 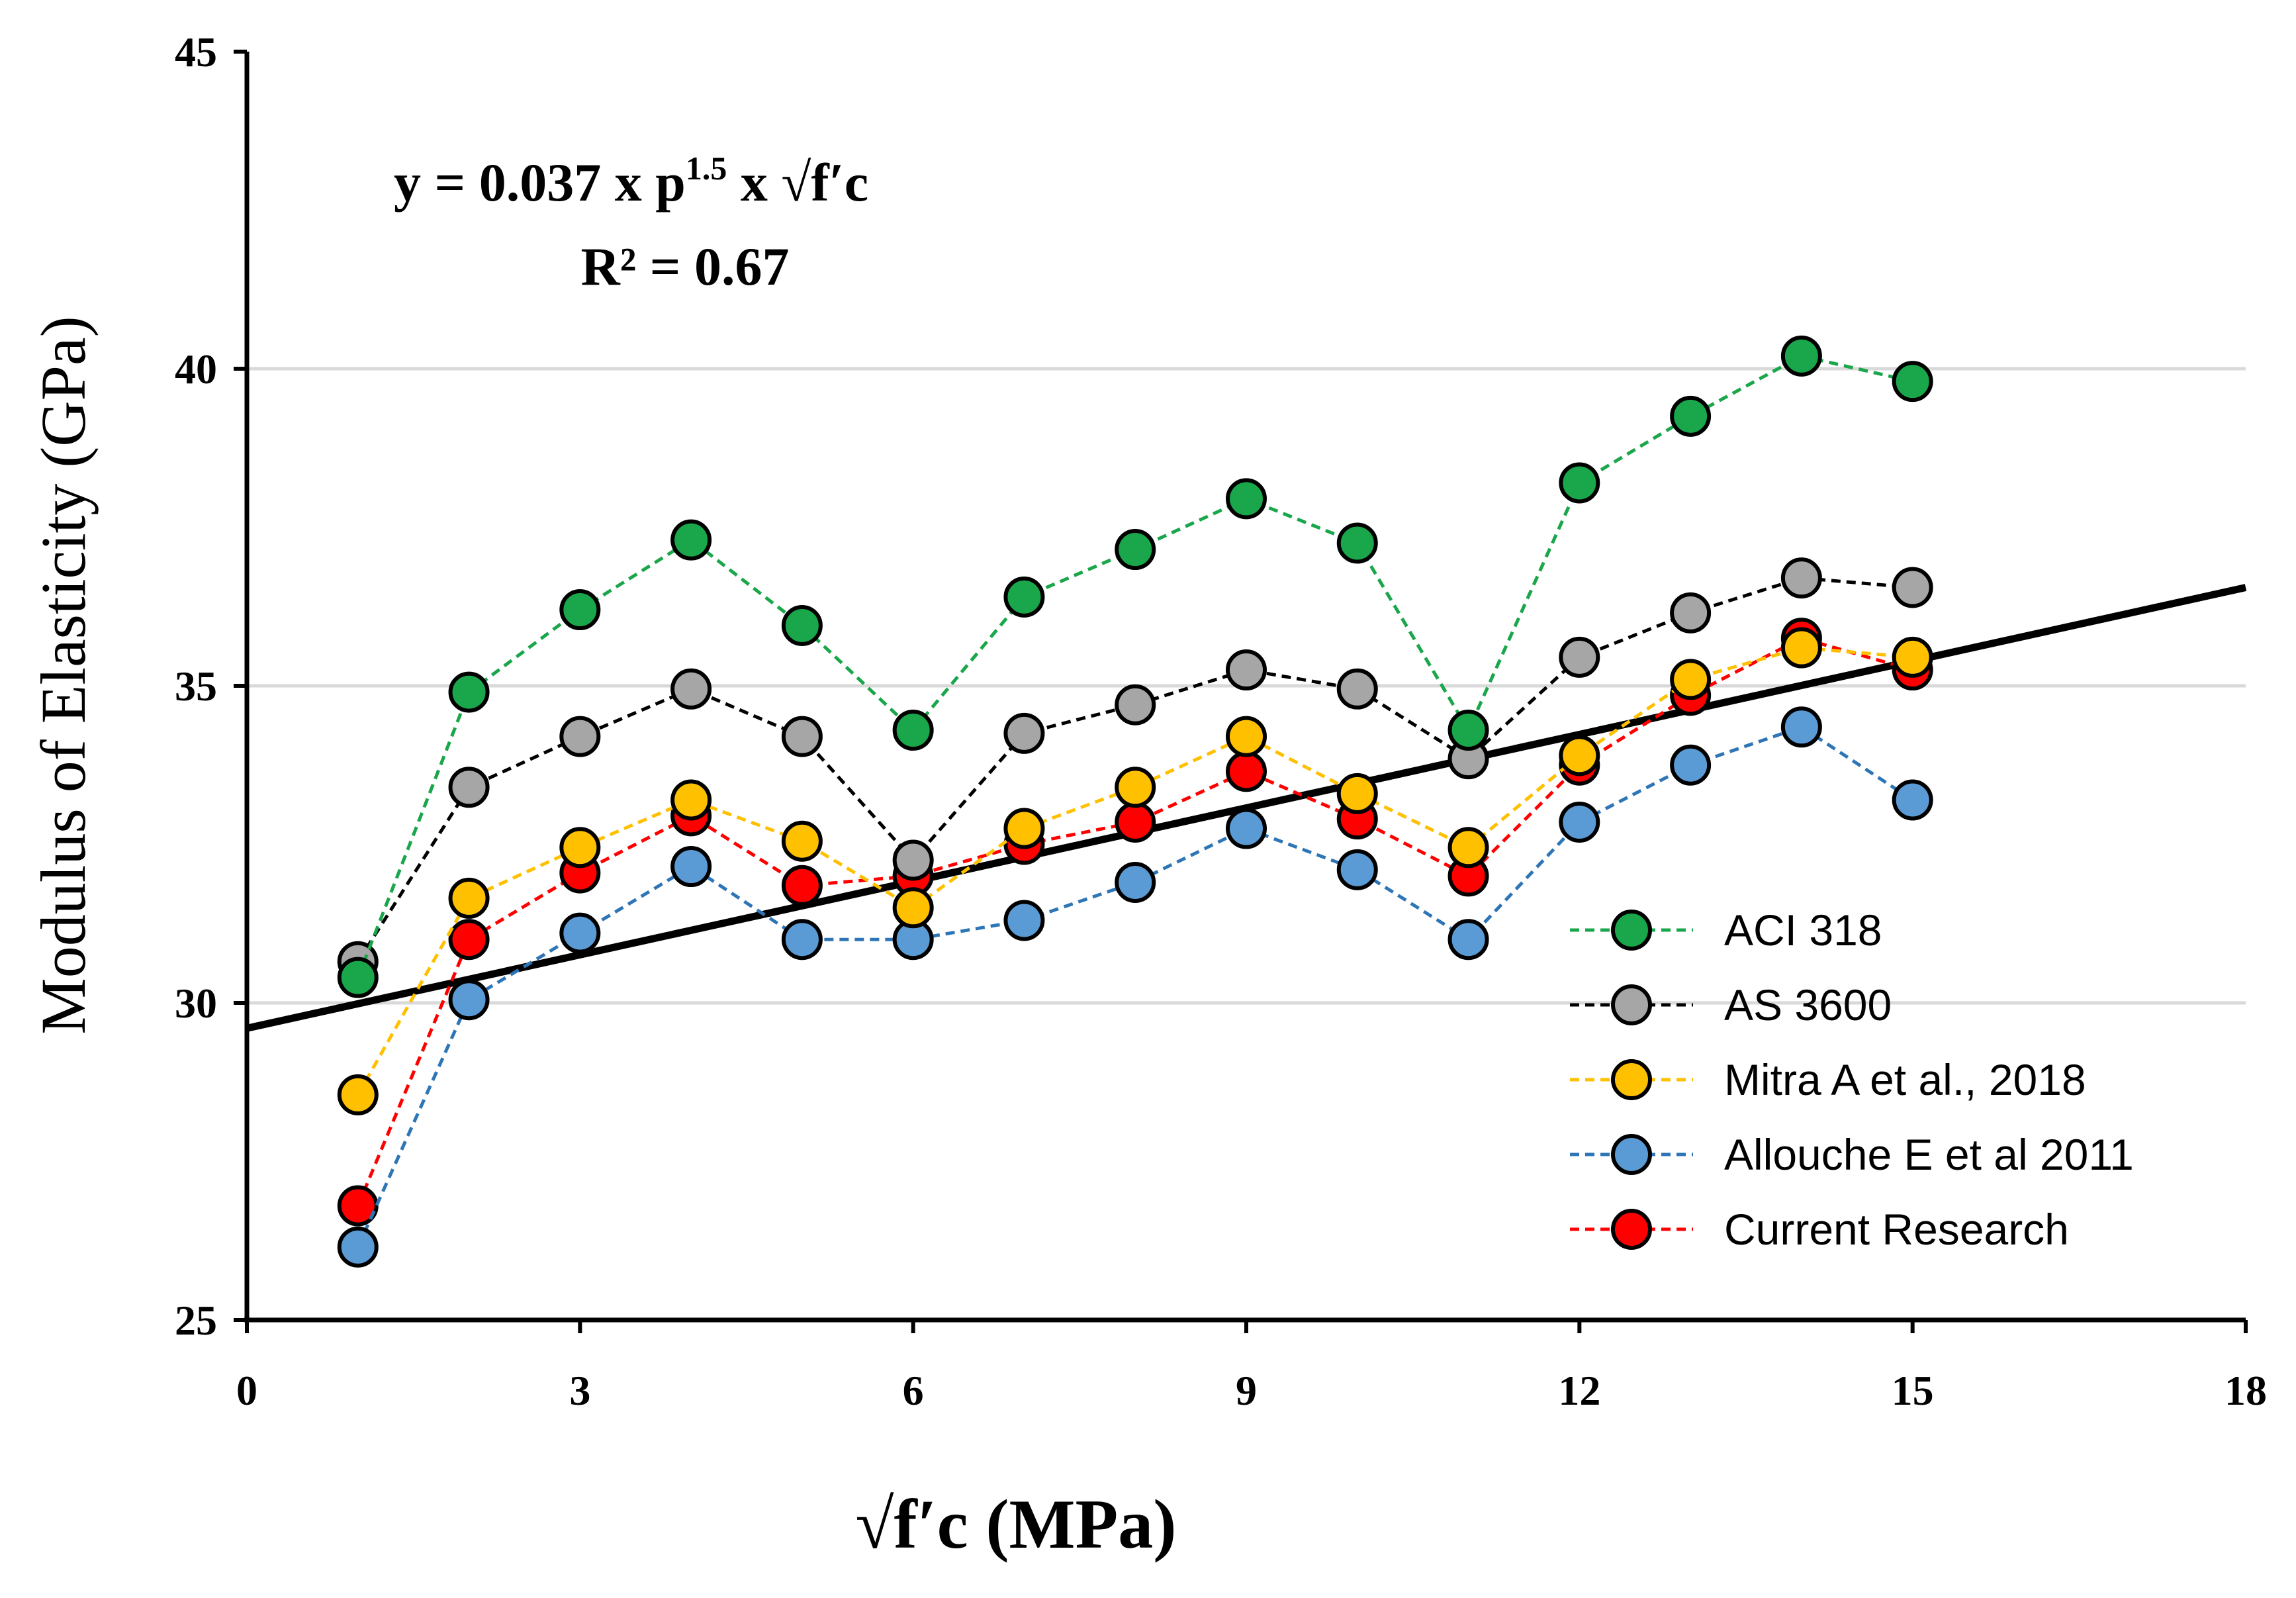 I want to click on equation-exponent: 1.5, so click(x=706, y=168).